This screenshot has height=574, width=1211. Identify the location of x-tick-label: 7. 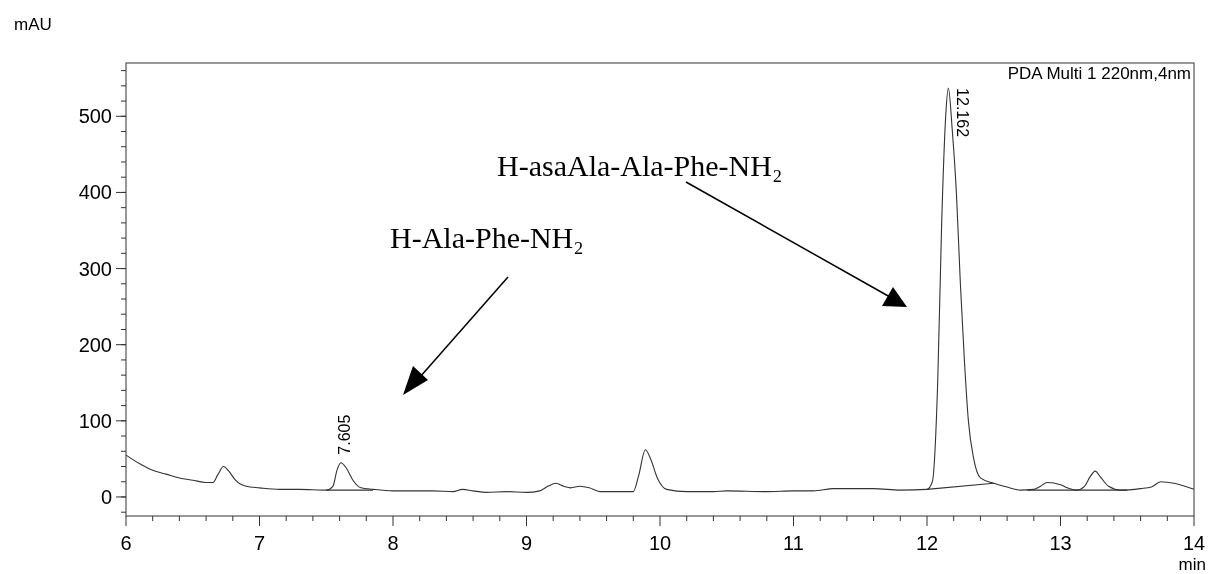
(259, 543).